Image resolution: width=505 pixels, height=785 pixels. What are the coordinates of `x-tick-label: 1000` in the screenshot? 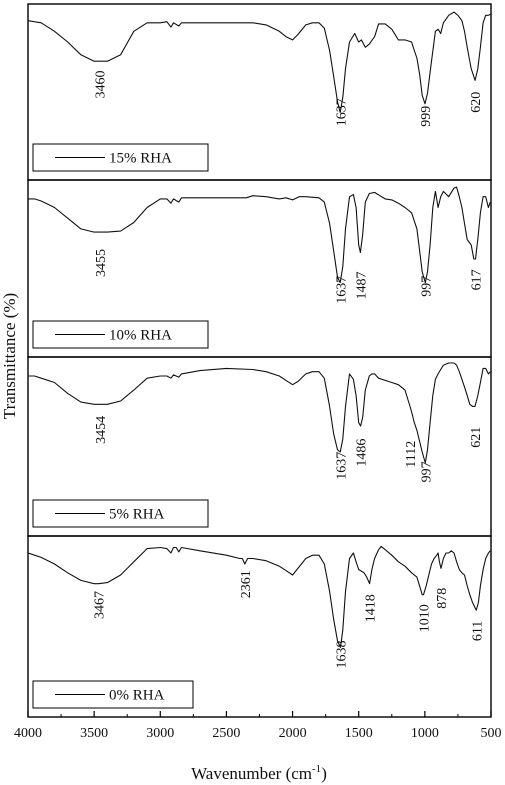 It's located at (425, 733).